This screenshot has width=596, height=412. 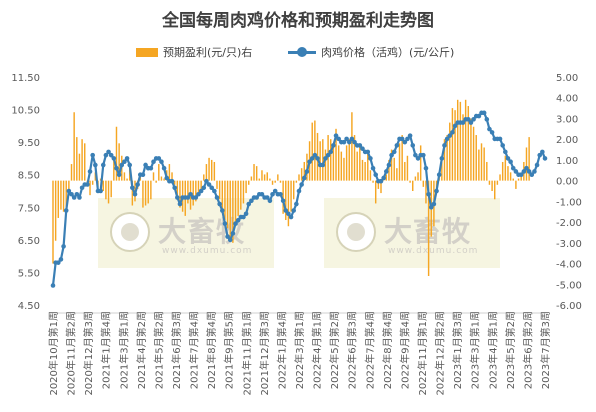 What do you see at coordinates (527, 350) in the screenshot?
I see `x-tick-label: 2023年6月第2周` at bounding box center [527, 350].